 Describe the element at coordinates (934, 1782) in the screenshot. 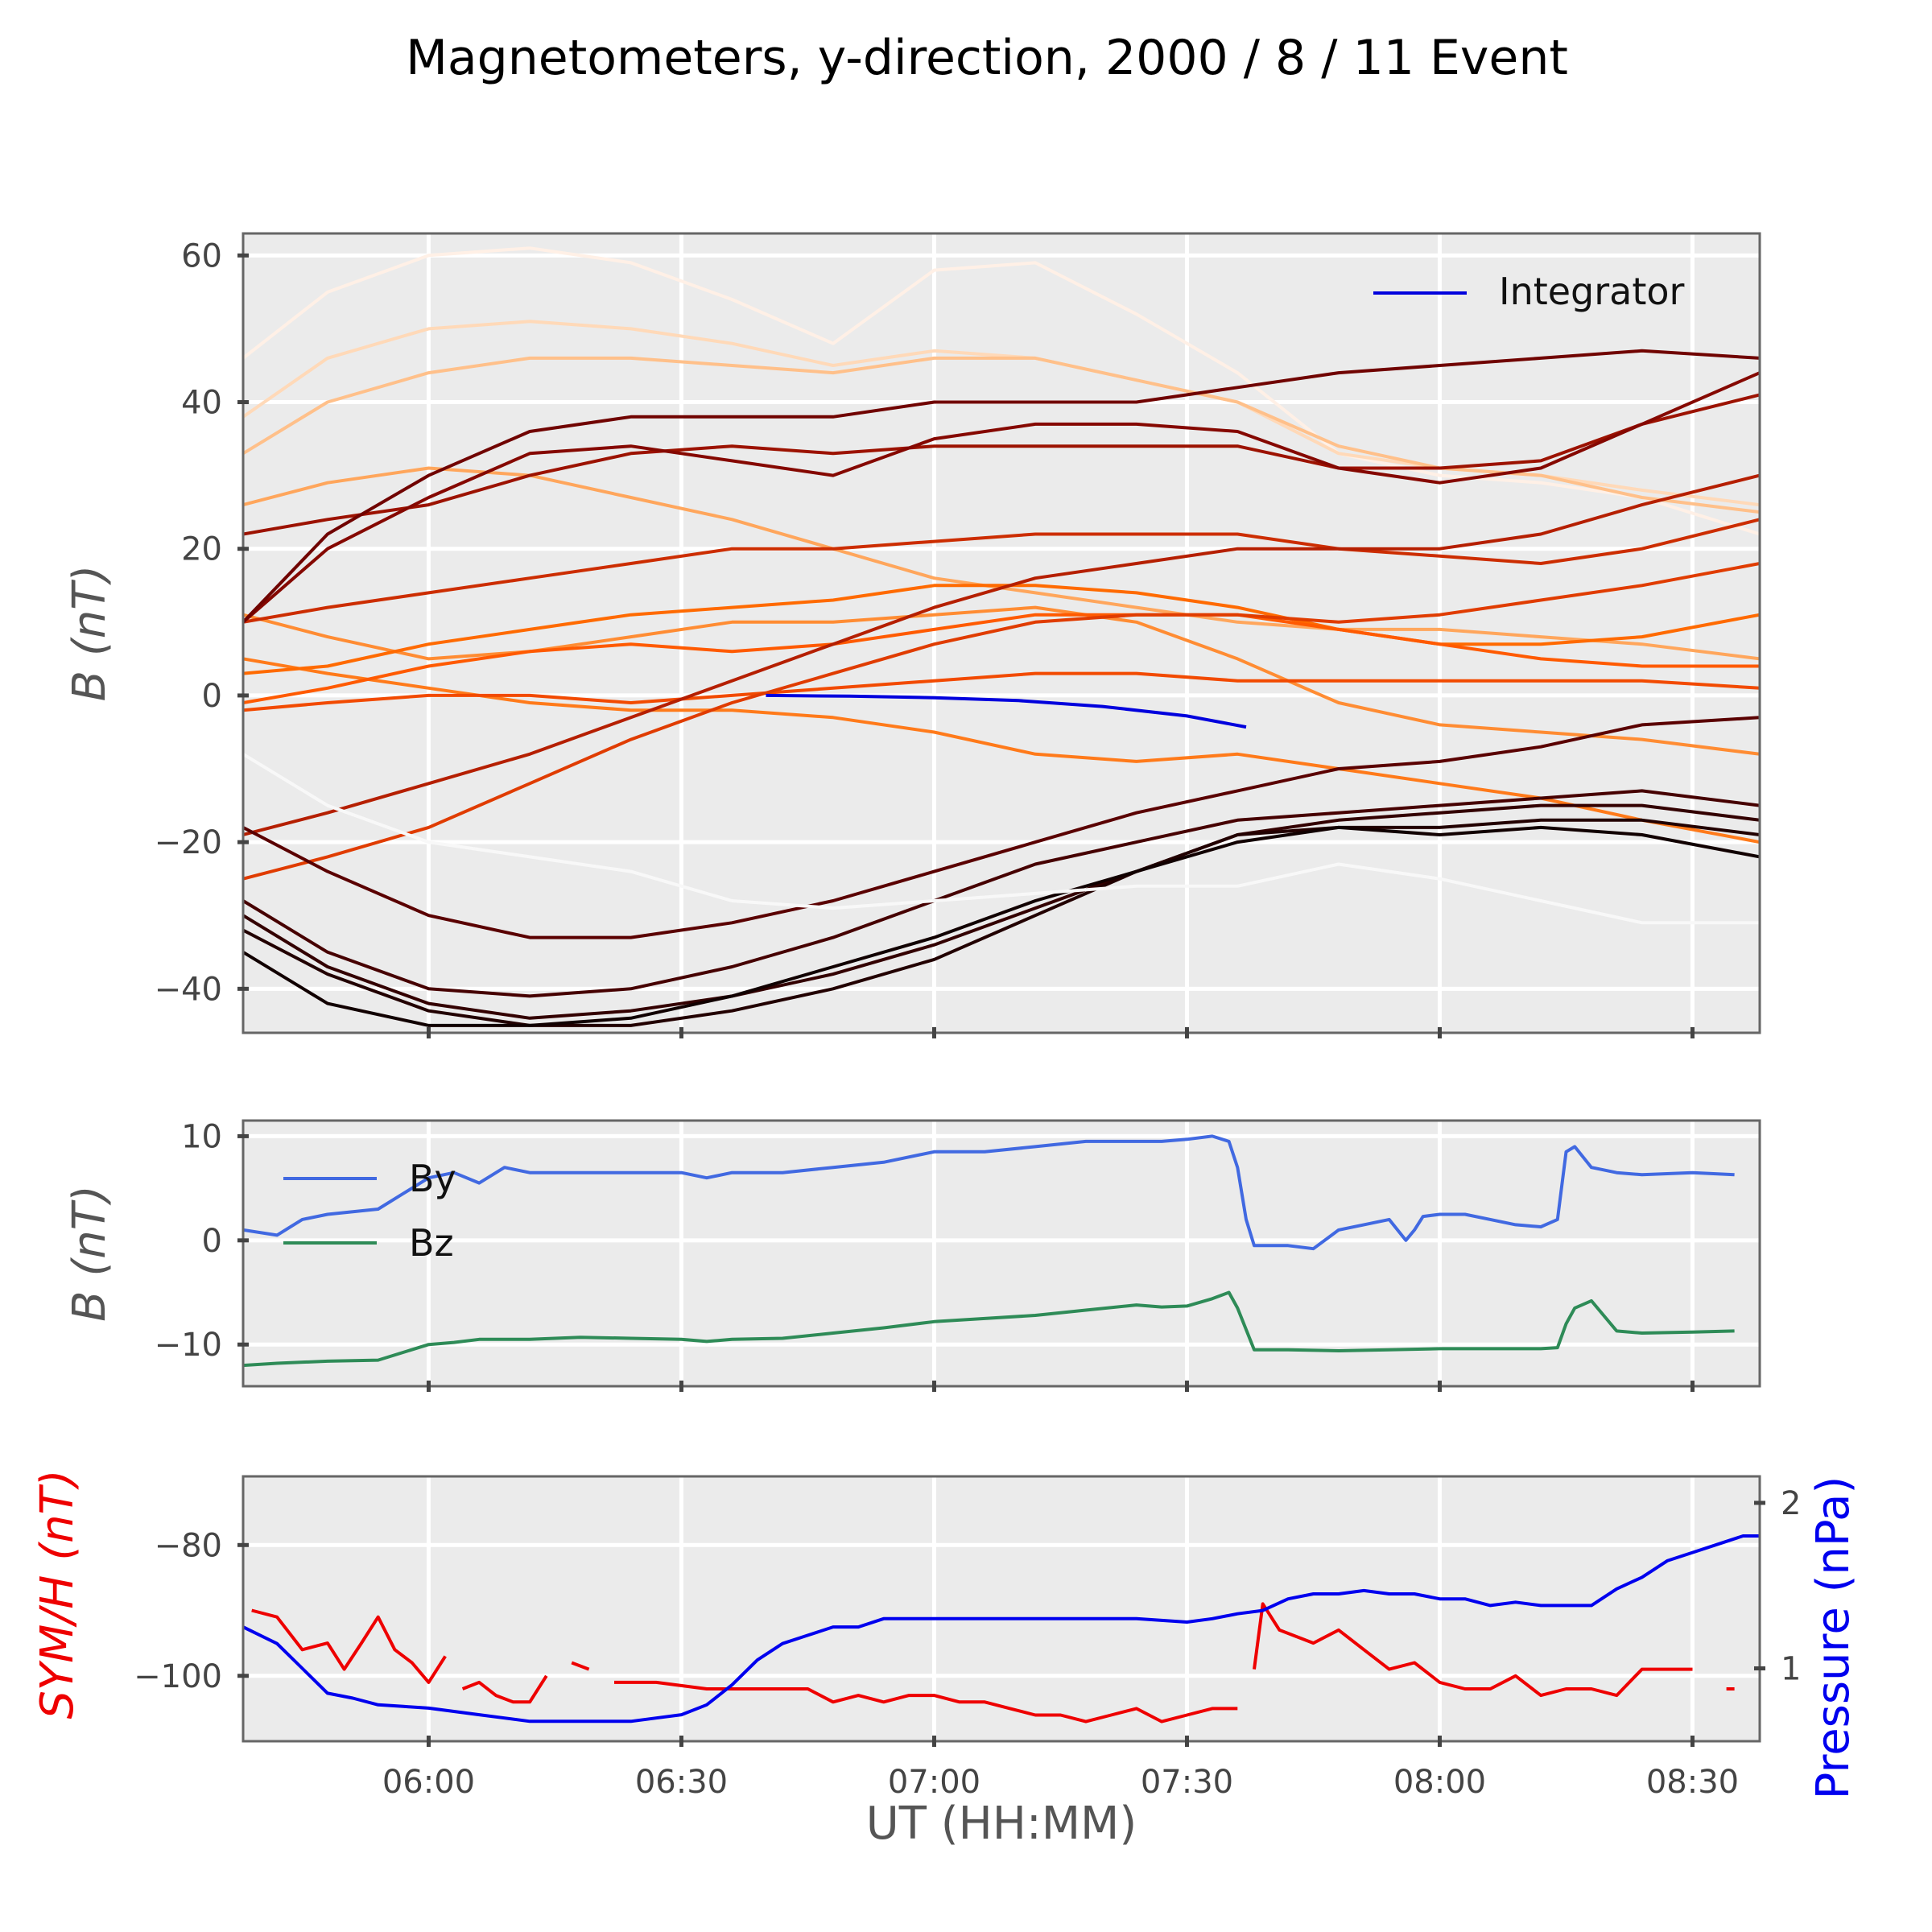

I see `x-tick-label: 07:00` at that location.